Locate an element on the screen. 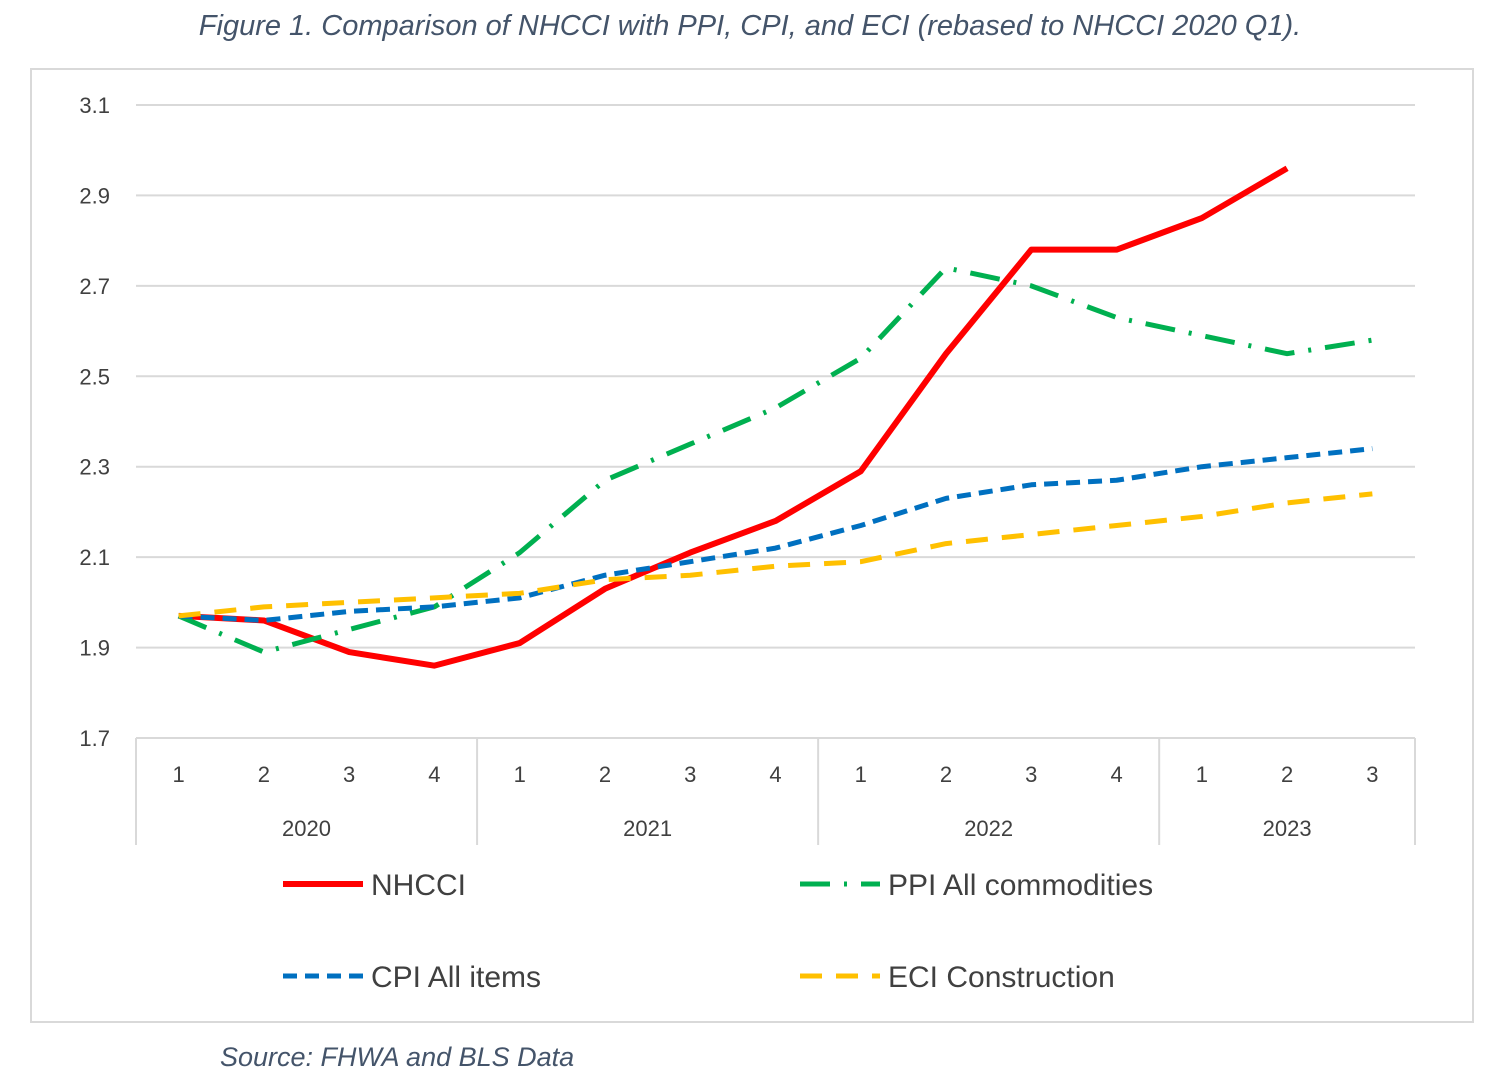 The height and width of the screenshot is (1082, 1500). y-tick-label: 2.1 is located at coordinates (94, 557).